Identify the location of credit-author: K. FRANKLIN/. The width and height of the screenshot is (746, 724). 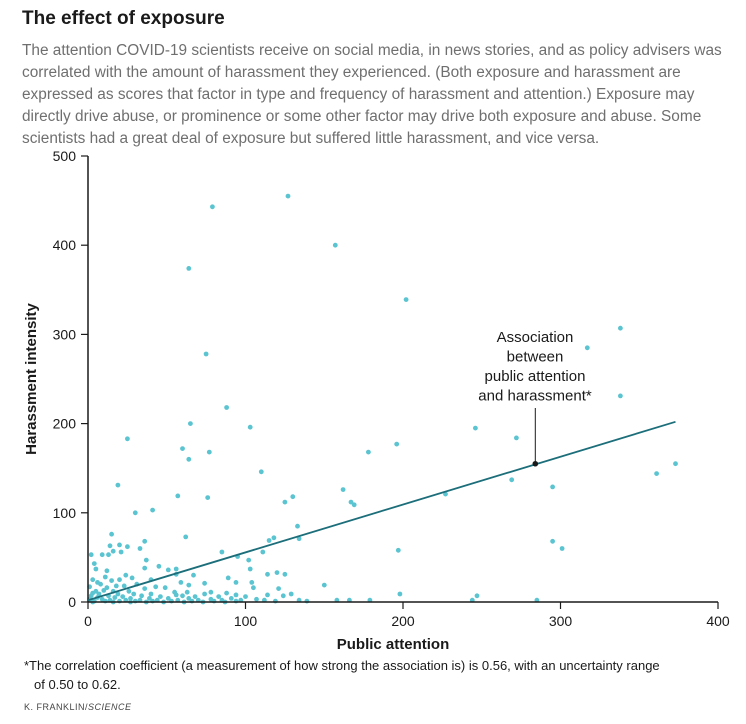
(56, 707).